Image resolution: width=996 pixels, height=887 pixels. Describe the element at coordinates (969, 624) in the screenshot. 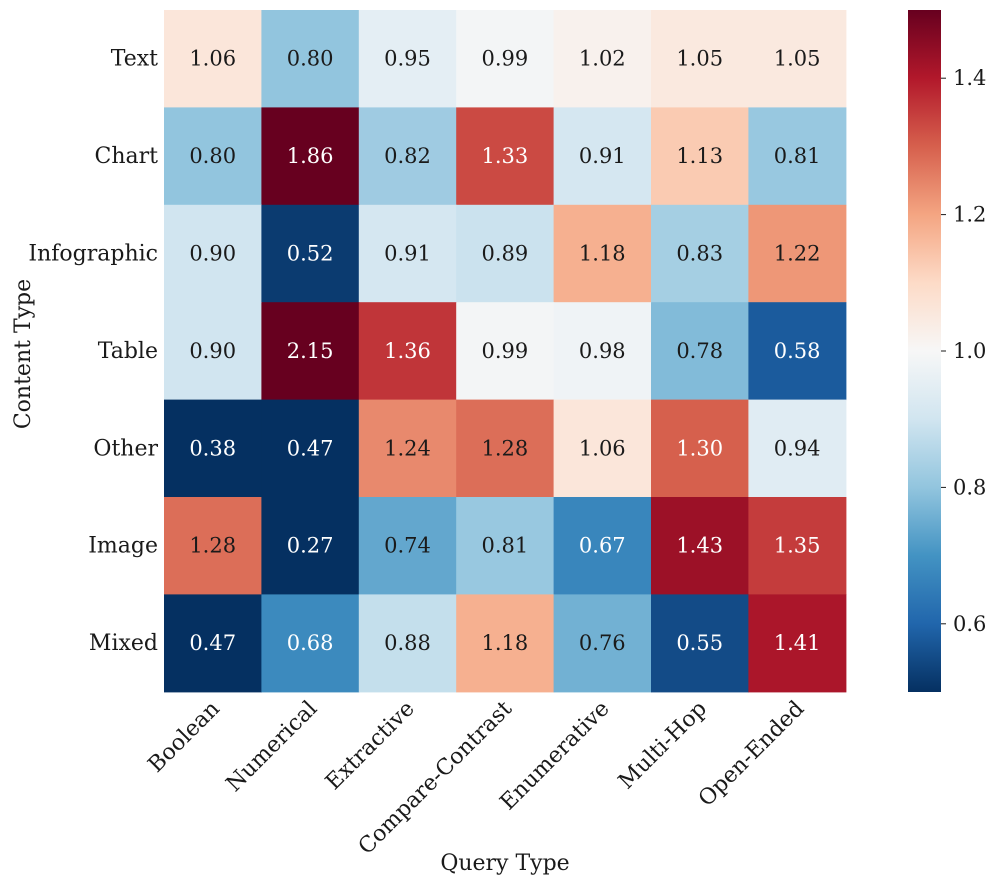

I see `colorbar-tick-label: 0.6` at that location.